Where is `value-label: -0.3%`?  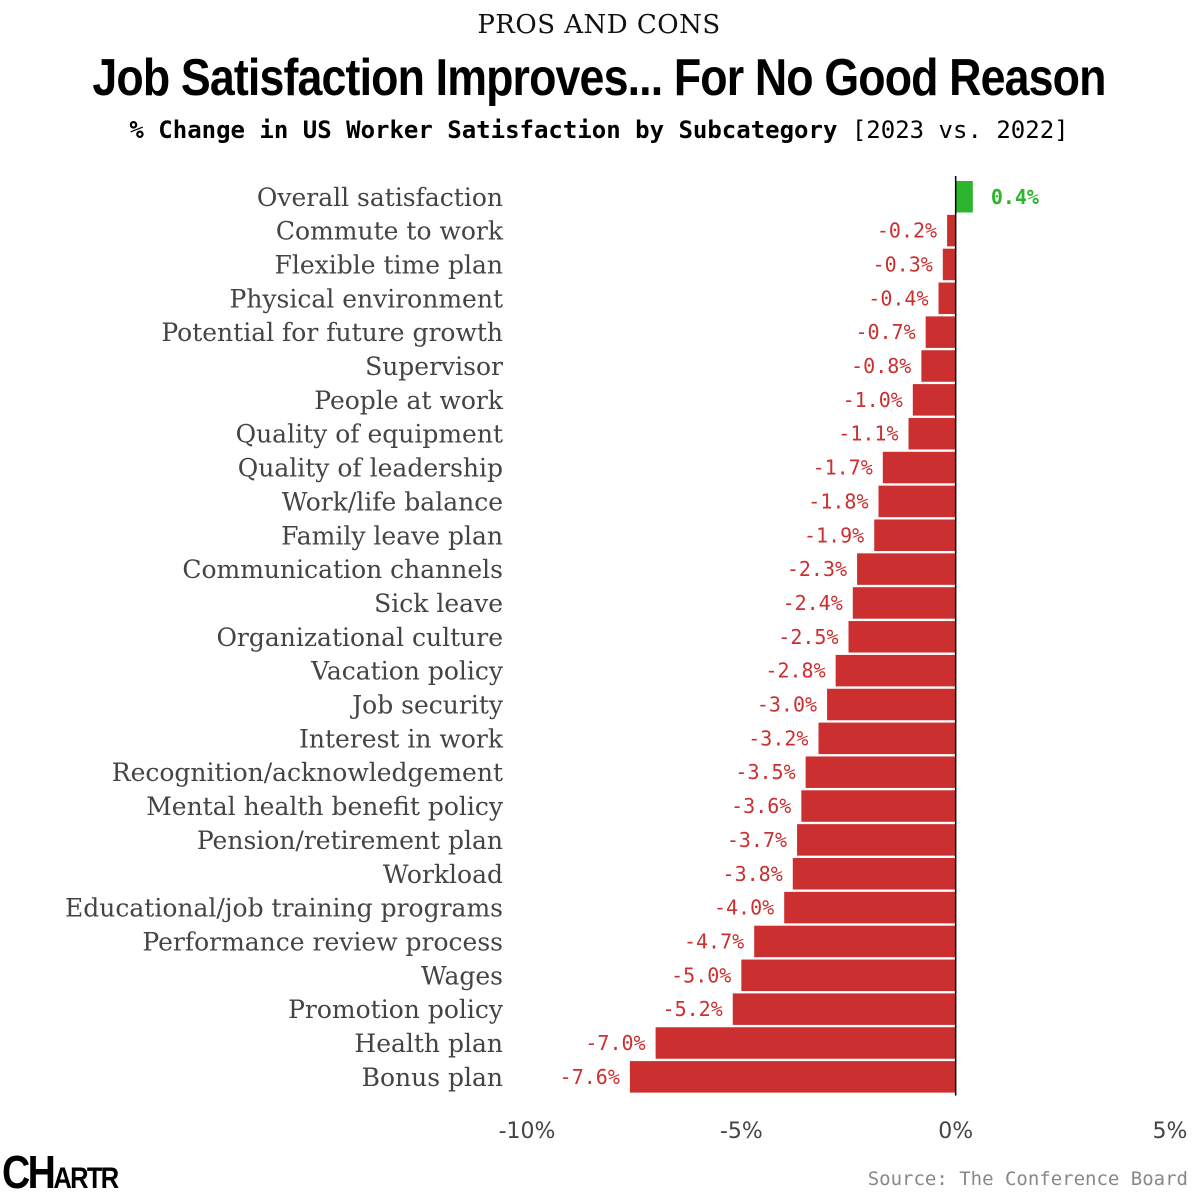 value-label: -0.3% is located at coordinates (903, 264).